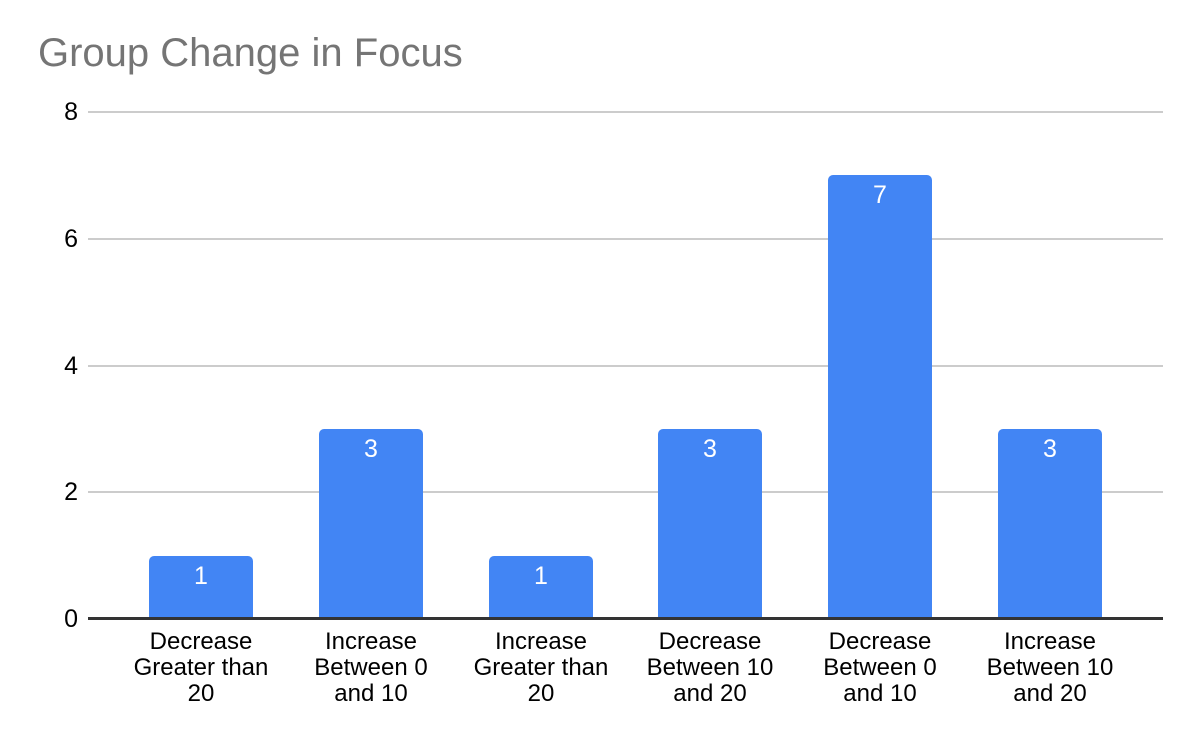 This screenshot has height=742, width=1200. What do you see at coordinates (625, 618) in the screenshot?
I see `x-axis-line` at bounding box center [625, 618].